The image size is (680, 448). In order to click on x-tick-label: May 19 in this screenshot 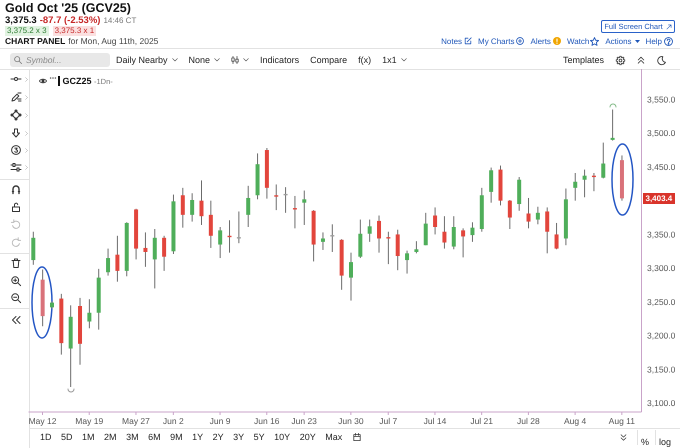, I will do `click(89, 421)`.